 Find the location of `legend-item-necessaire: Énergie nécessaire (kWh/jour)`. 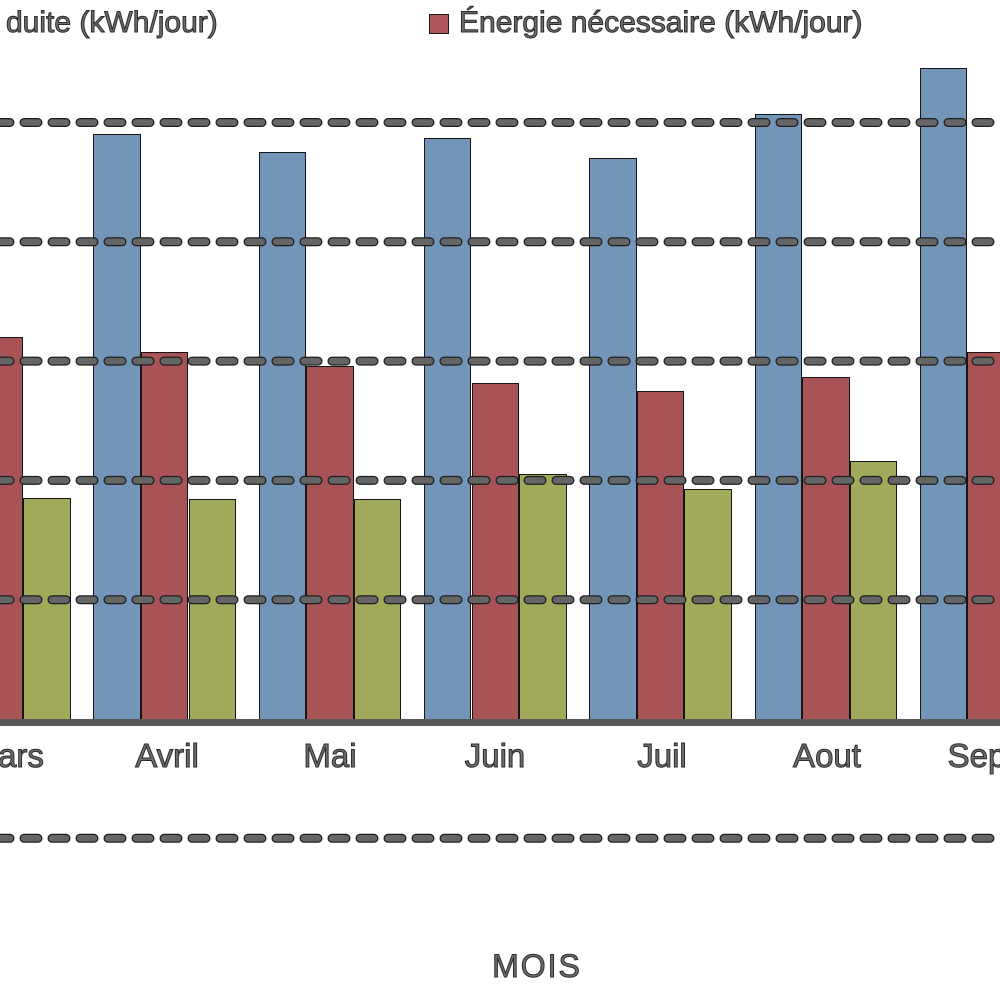

legend-item-necessaire: Énergie nécessaire (kWh/jour) is located at coordinates (646, 23).